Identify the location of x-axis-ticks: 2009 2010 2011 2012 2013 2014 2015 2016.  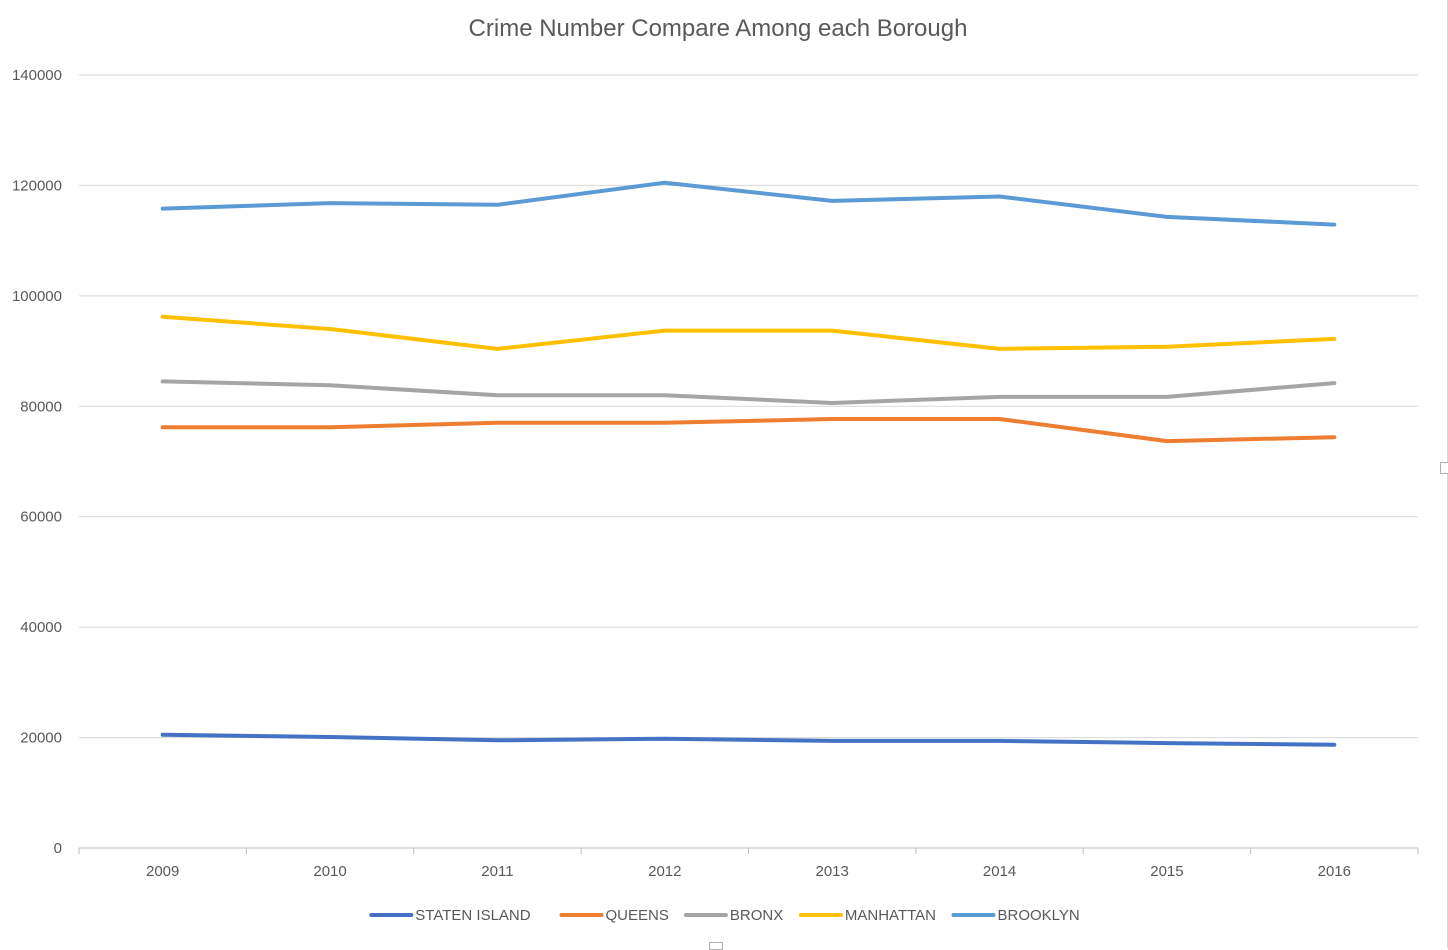
(748, 871).